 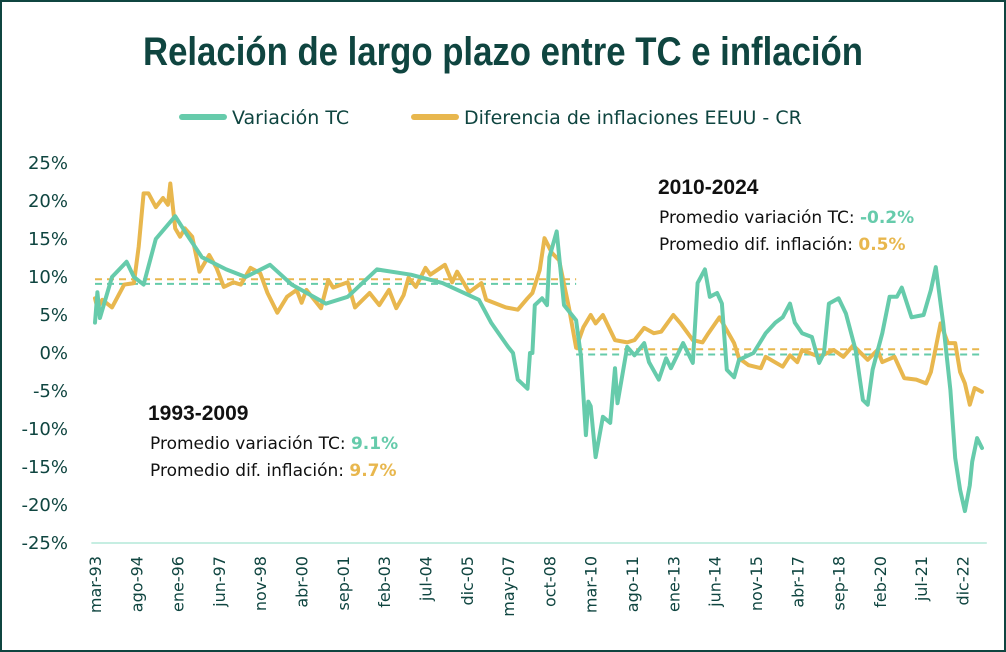 What do you see at coordinates (880, 582) in the screenshot?
I see `x-tick-label: feb-20` at bounding box center [880, 582].